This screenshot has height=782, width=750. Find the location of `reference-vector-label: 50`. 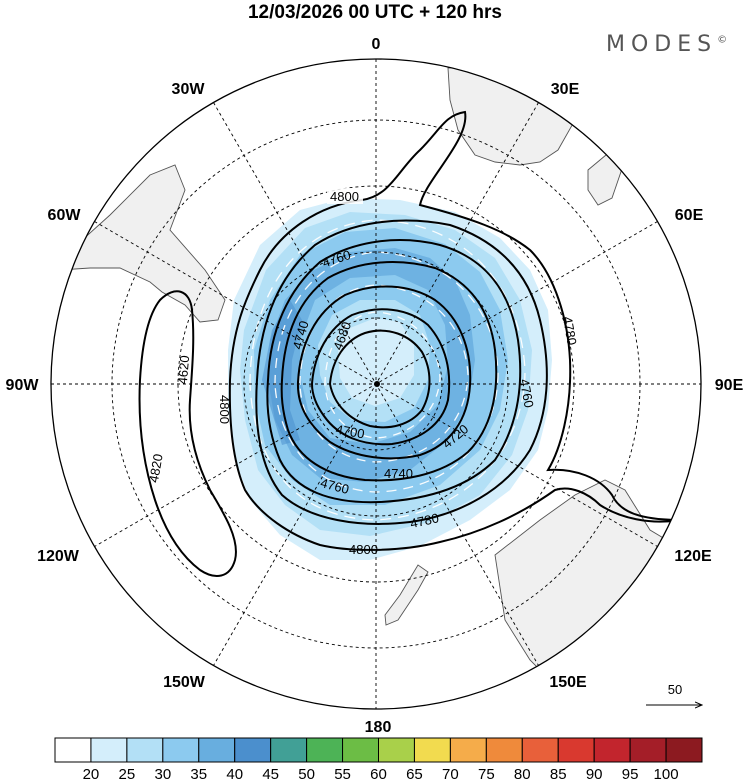

reference-vector-label: 50 is located at coordinates (675, 689).